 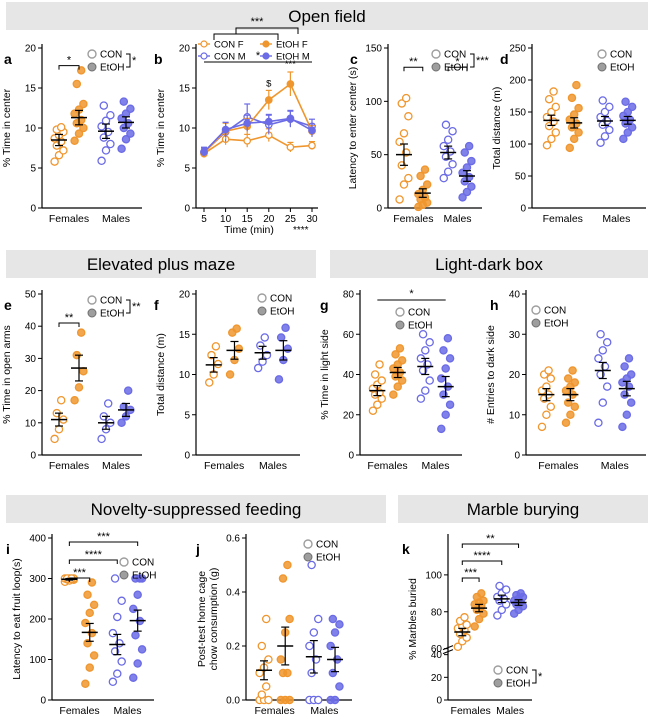 I want to click on panel-label-f: f, so click(x=156, y=305).